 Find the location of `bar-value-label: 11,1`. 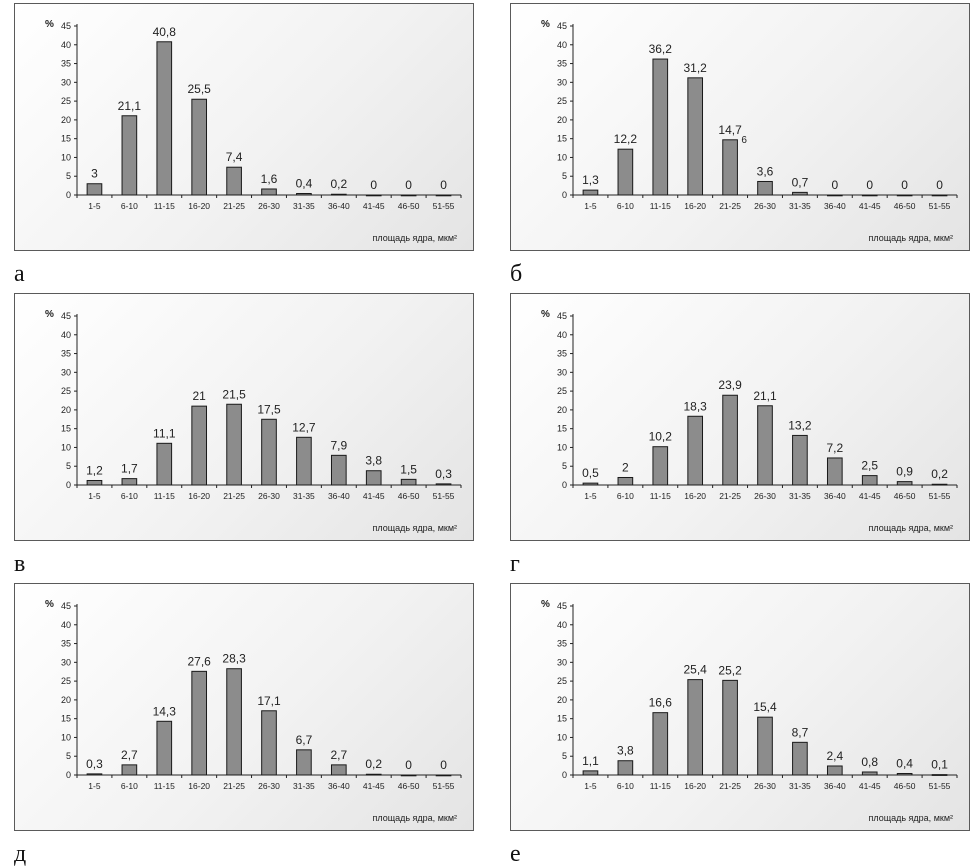

bar-value-label: 11,1 is located at coordinates (164, 433).